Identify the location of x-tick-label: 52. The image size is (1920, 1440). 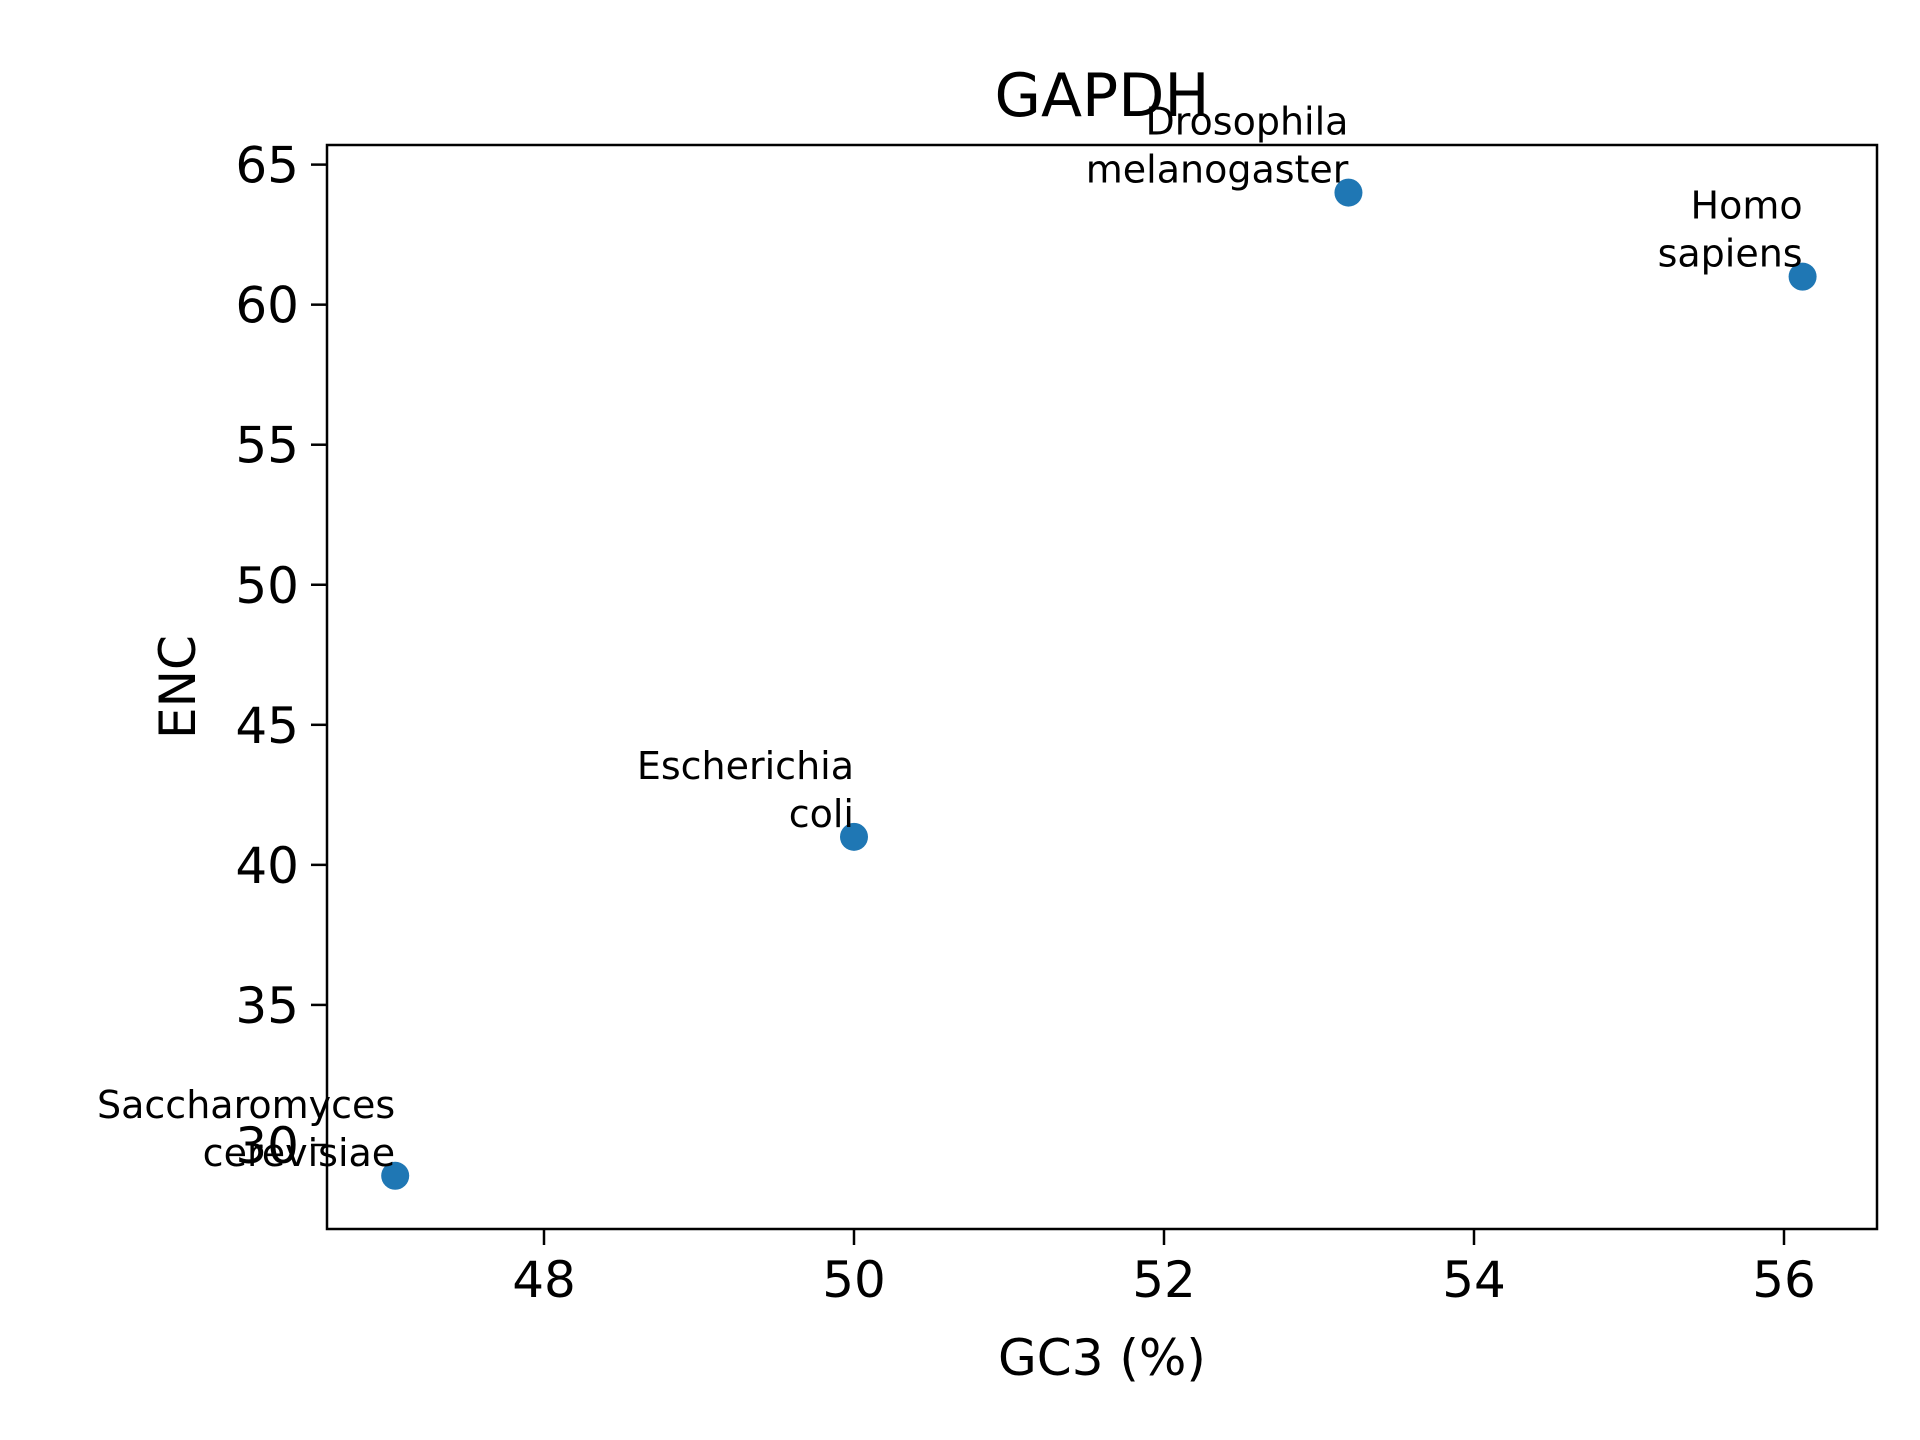
(1164, 1280).